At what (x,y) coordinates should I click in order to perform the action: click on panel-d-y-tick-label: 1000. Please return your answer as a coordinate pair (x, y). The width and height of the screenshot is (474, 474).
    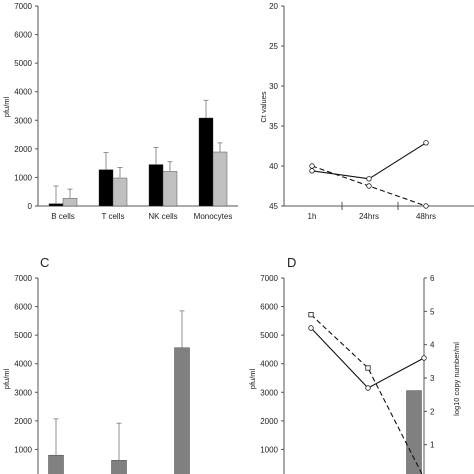
    Looking at the image, I should click on (269, 449).